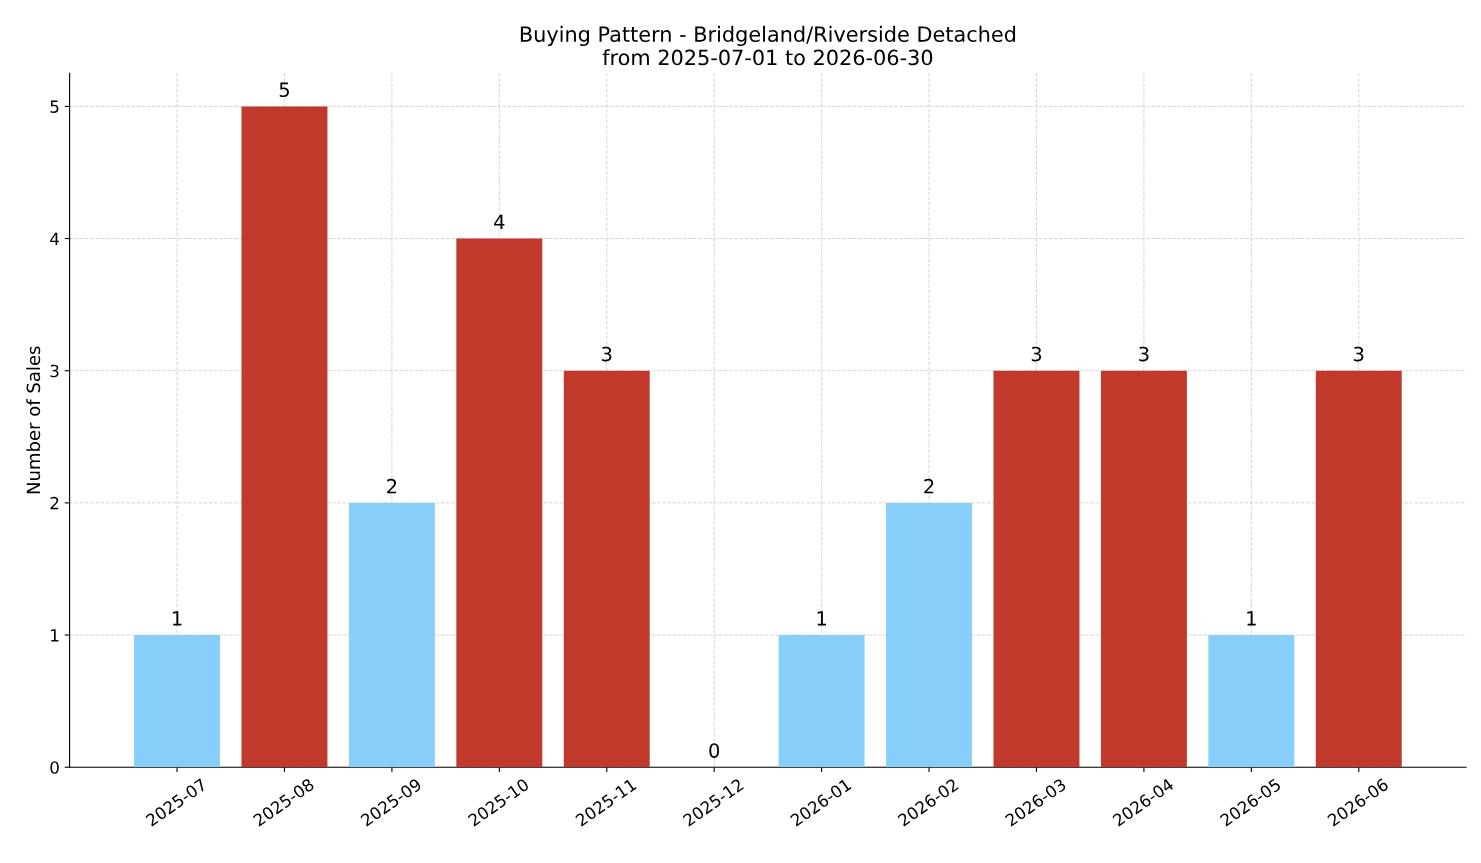 This screenshot has height=863, width=1481. Describe the element at coordinates (768, 36) in the screenshot. I see `chart-title: Buying Pattern - Bridgeland/Riverside Detached` at that location.